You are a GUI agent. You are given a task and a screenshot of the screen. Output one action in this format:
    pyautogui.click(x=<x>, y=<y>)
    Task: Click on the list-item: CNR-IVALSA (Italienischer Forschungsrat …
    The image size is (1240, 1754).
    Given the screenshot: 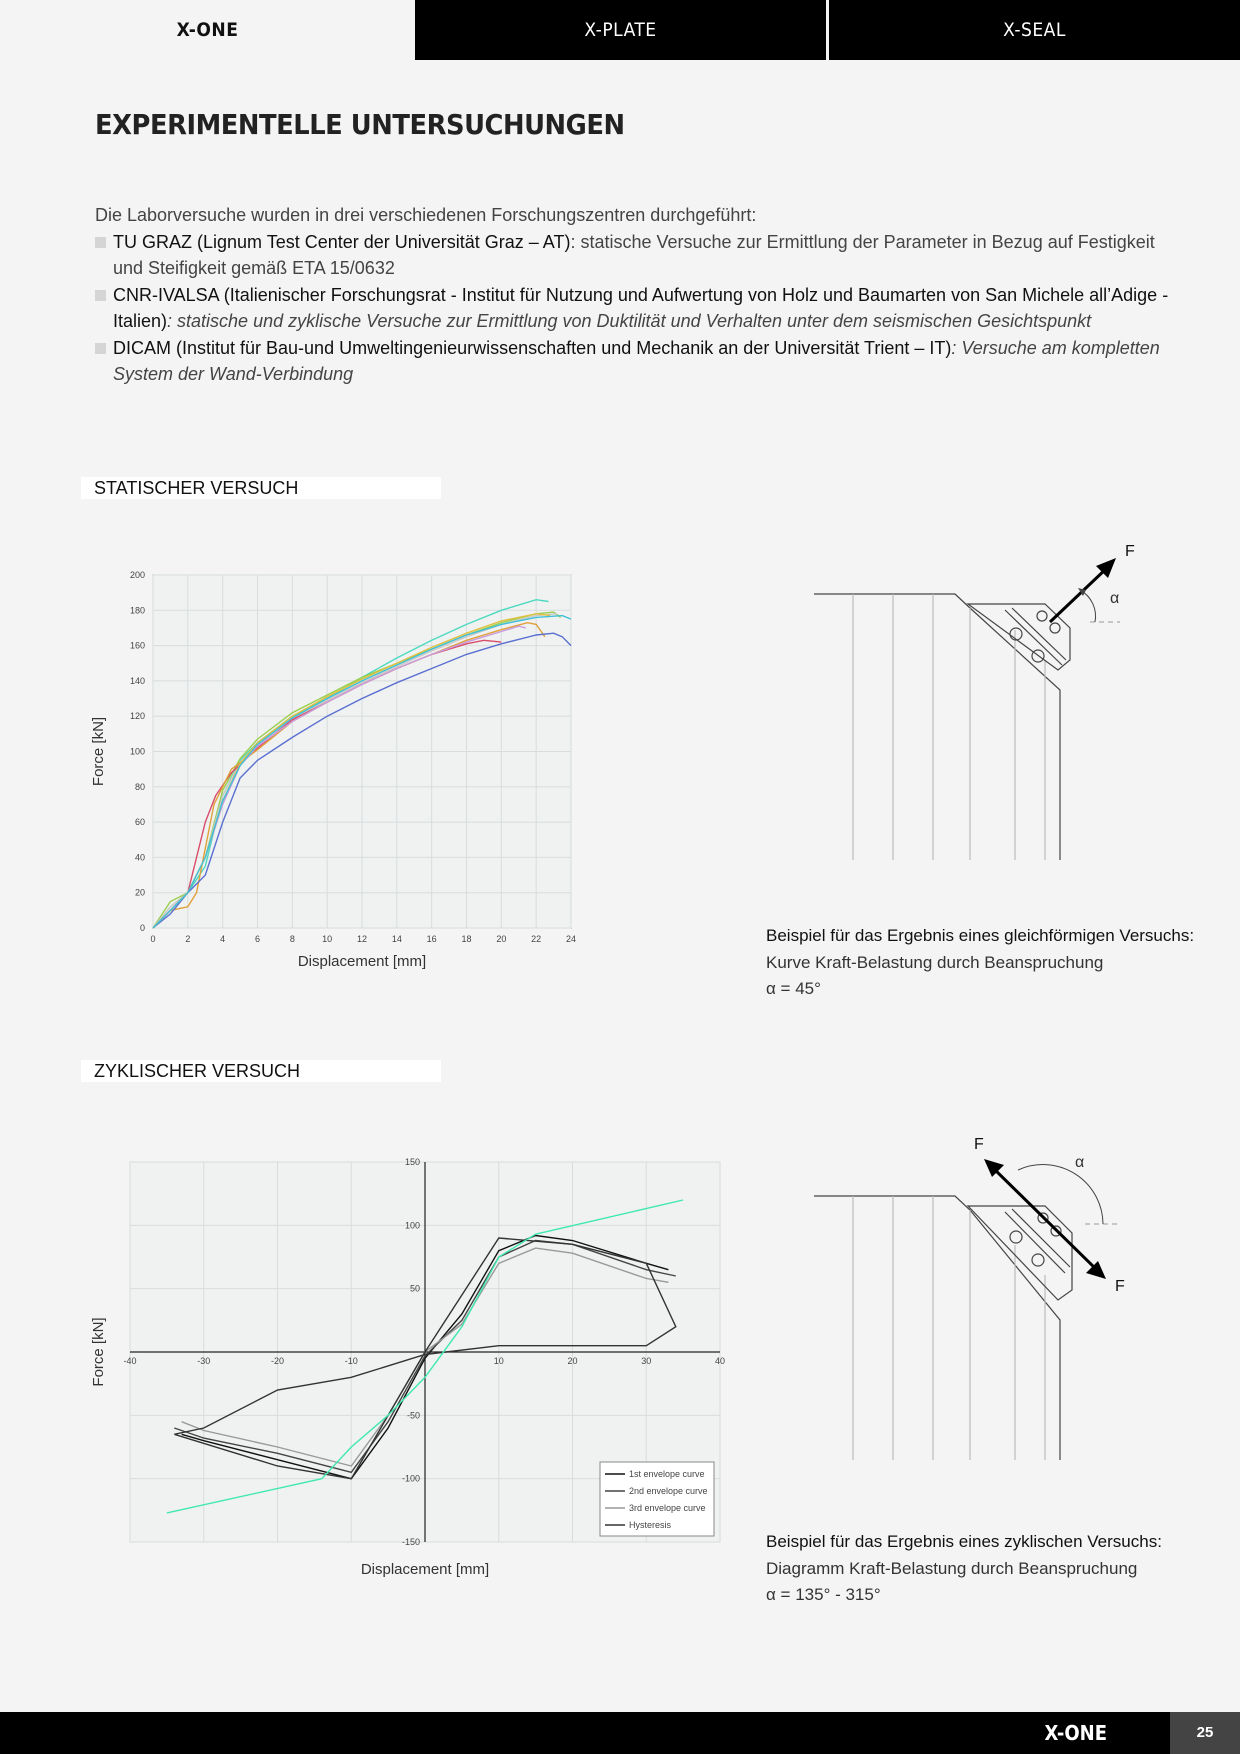 What is the action you would take?
    pyautogui.click(x=635, y=308)
    